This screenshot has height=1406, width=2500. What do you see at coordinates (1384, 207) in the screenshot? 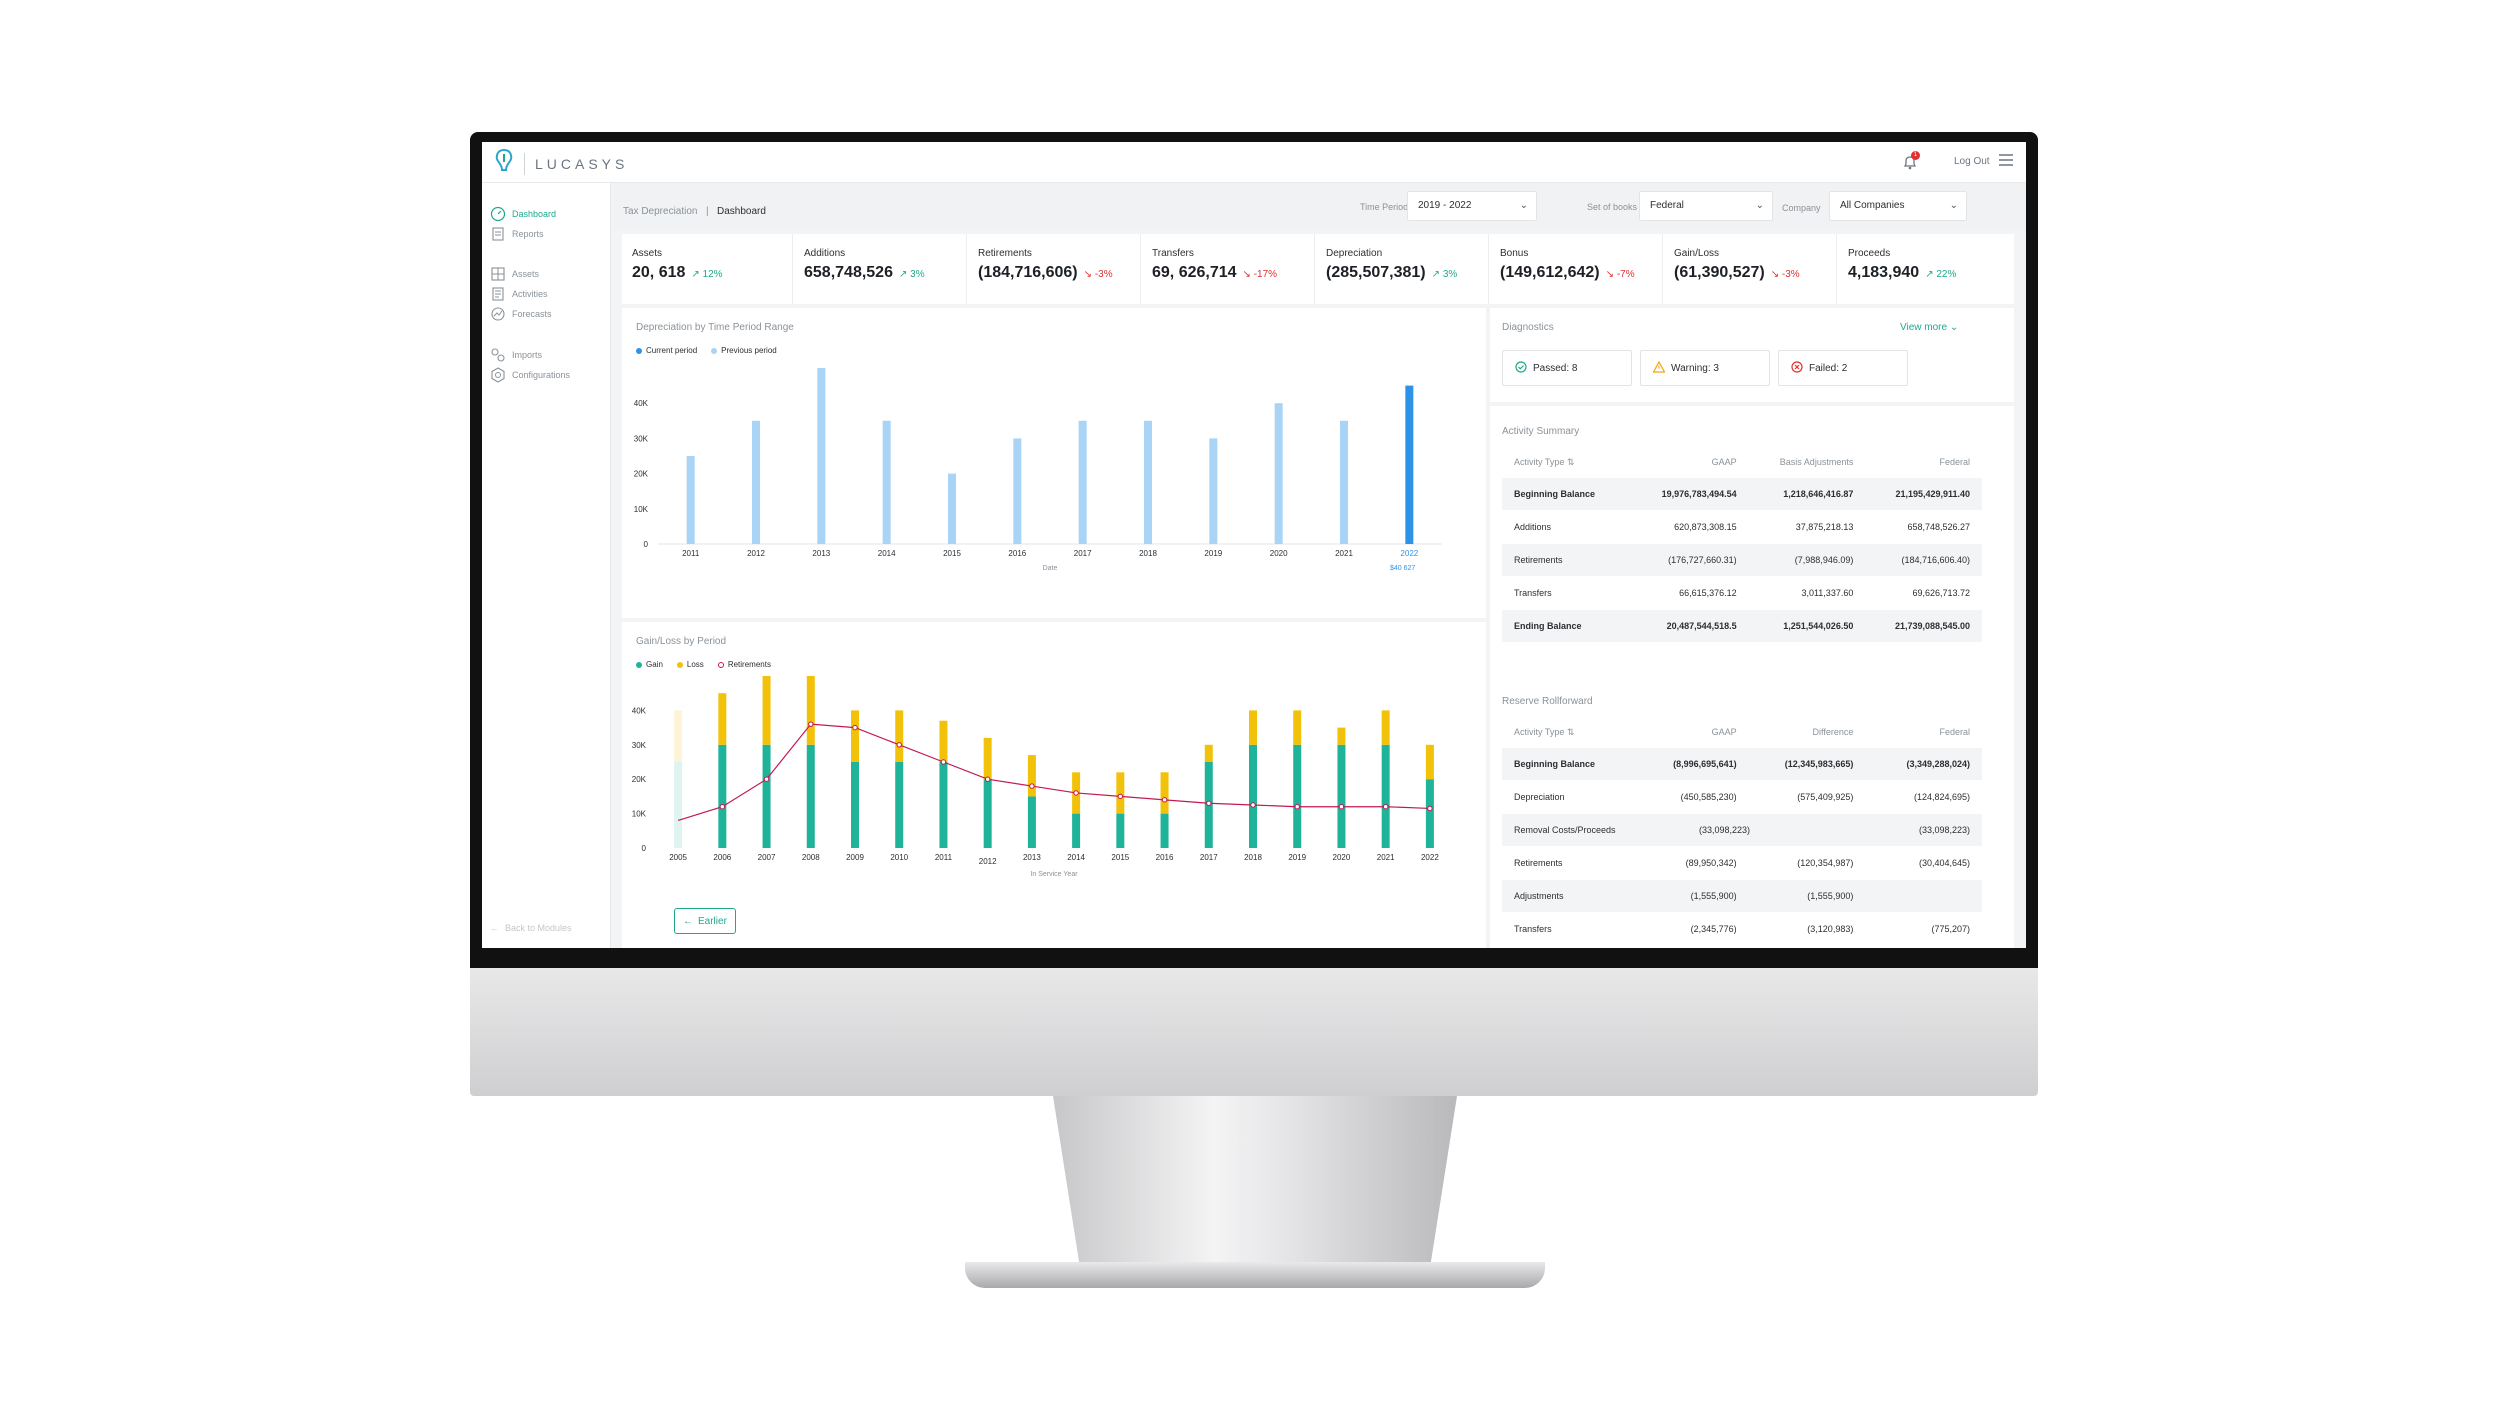
I see `time-period-label: Time Period` at bounding box center [1384, 207].